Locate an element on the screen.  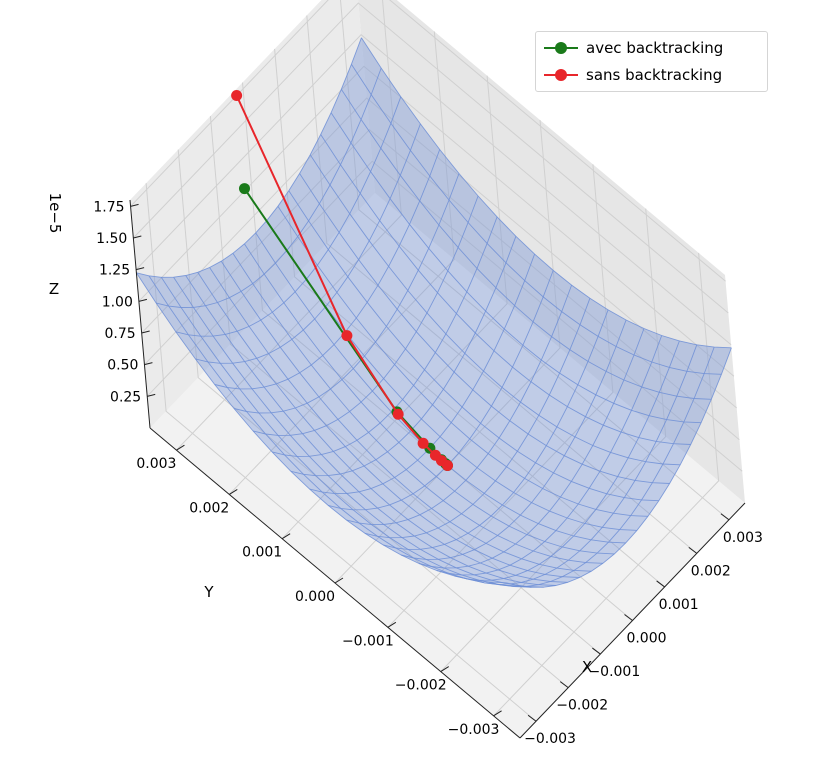
legend-swatch-avec is located at coordinates (561, 48).